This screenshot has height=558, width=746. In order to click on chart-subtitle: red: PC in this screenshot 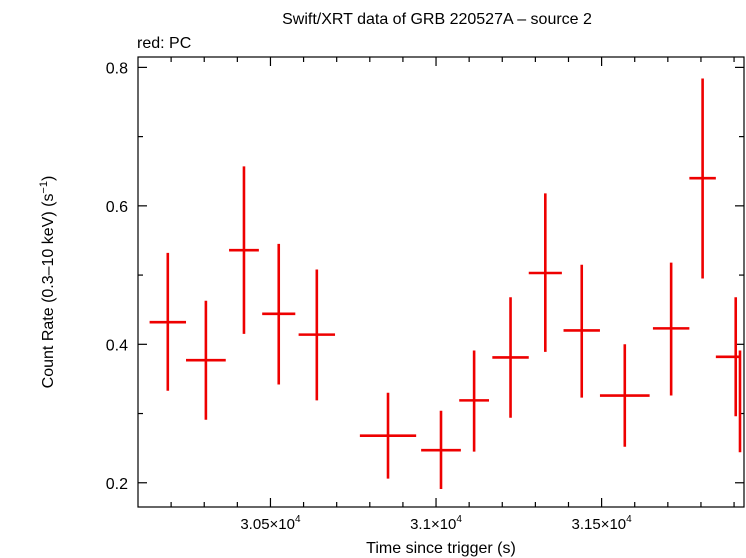, I will do `click(164, 43)`.